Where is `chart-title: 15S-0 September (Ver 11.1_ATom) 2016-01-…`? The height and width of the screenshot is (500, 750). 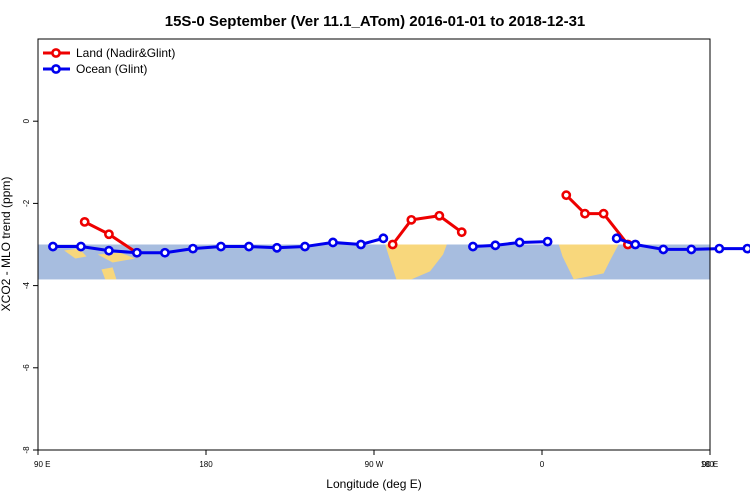
chart-title: 15S-0 September (Ver 11.1_ATom) 2016-01-… is located at coordinates (375, 21).